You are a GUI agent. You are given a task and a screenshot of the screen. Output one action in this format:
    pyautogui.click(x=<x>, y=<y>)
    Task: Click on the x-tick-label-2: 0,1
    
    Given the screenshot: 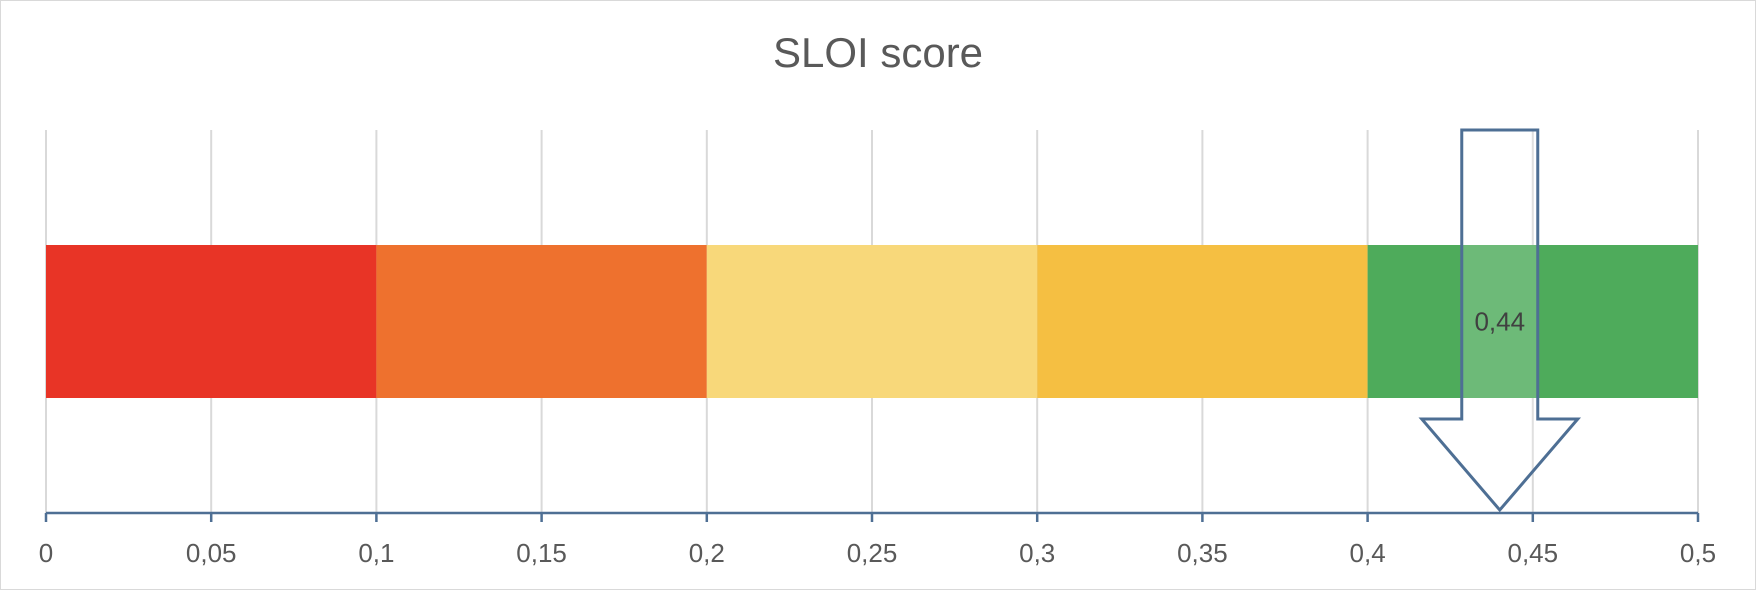 What is the action you would take?
    pyautogui.click(x=376, y=553)
    